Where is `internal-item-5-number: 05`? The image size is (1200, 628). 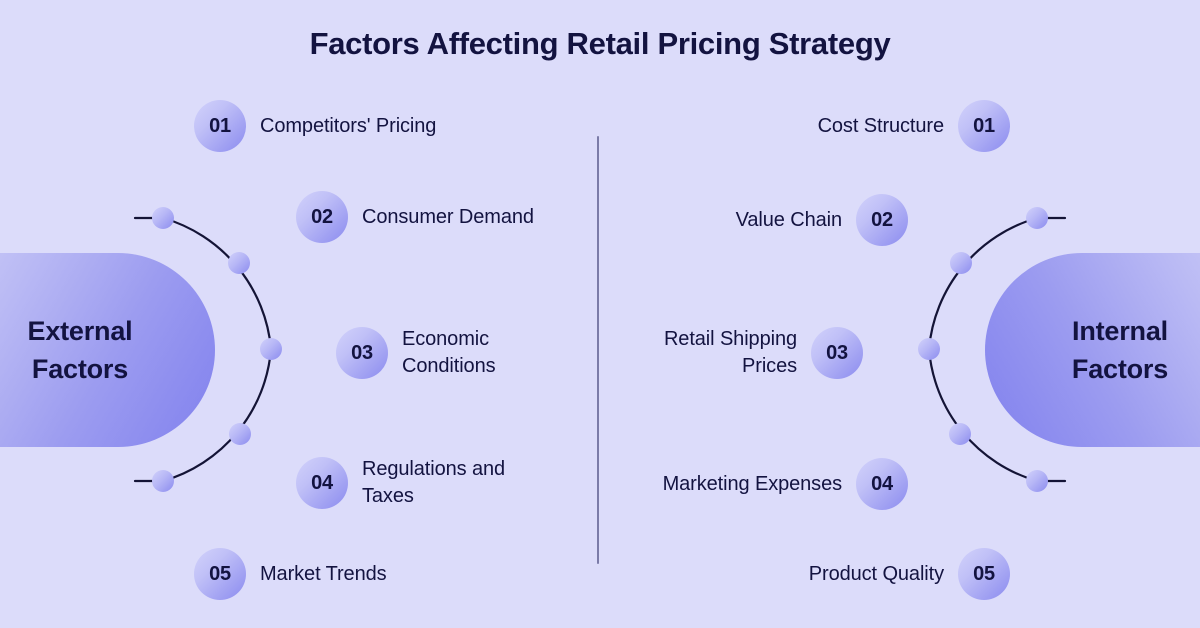
internal-item-5-number: 05 is located at coordinates (984, 574).